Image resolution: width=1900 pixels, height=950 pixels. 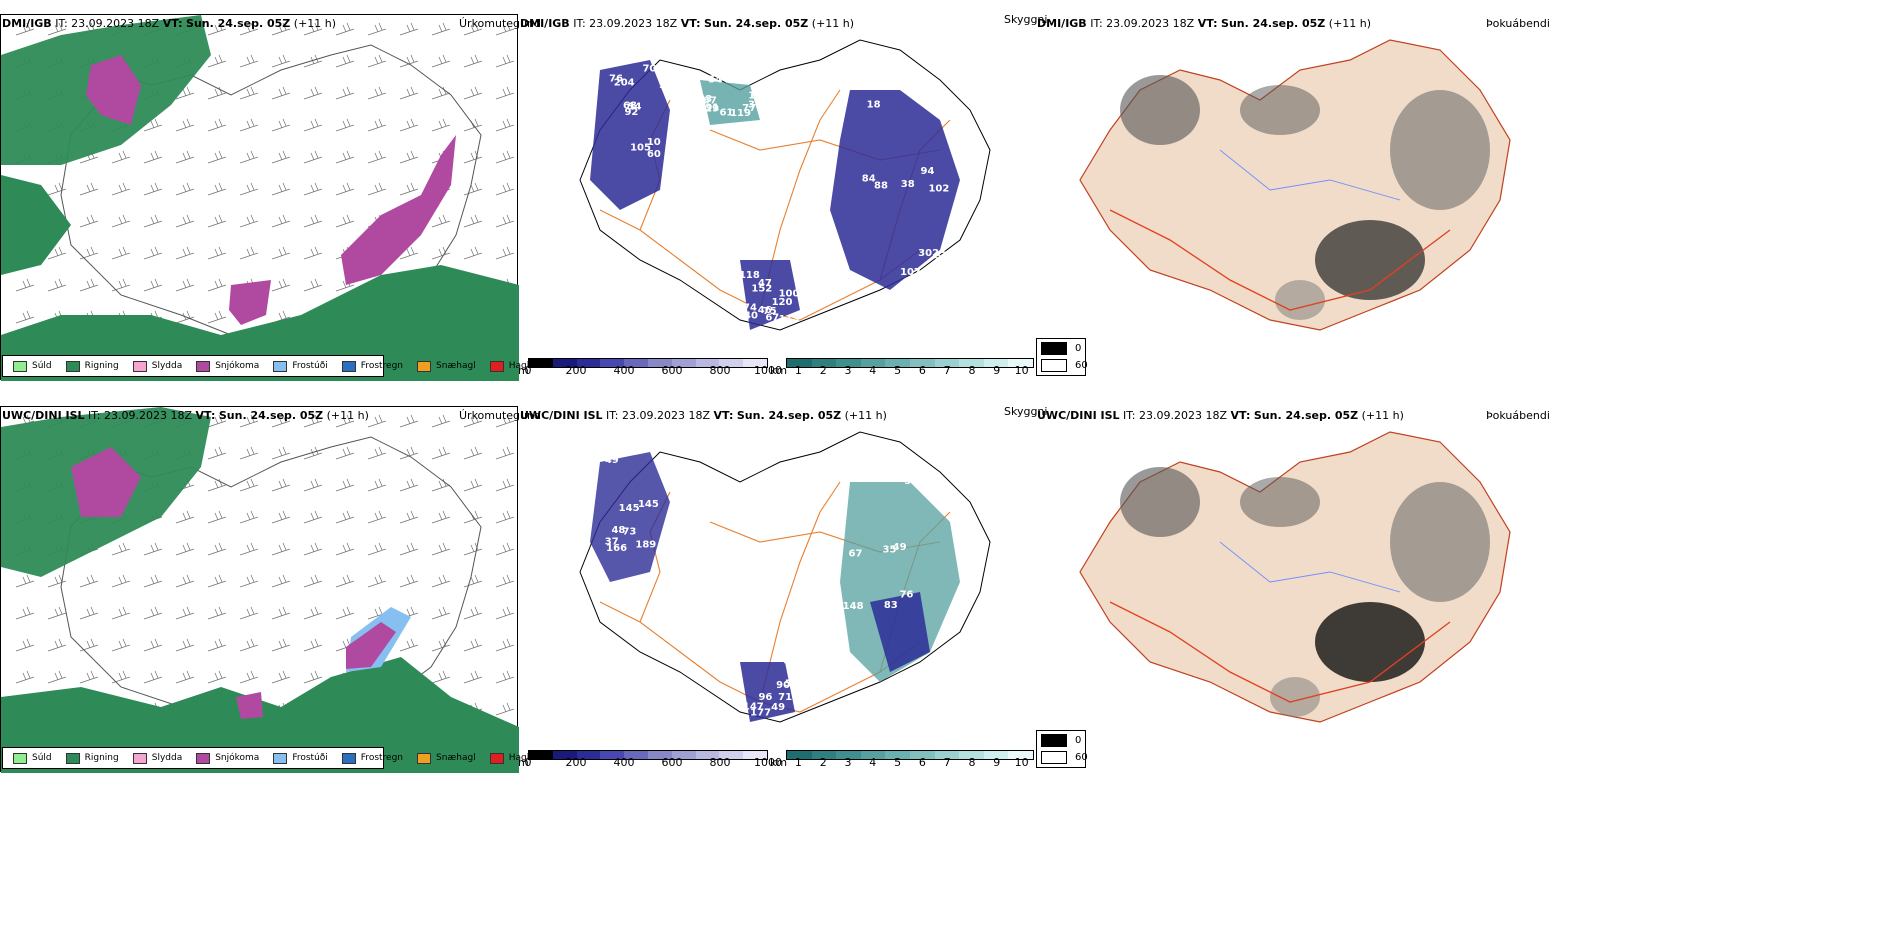 What do you see at coordinates (631, 112) in the screenshot?
I see `vis-value-label: 92` at bounding box center [631, 112].